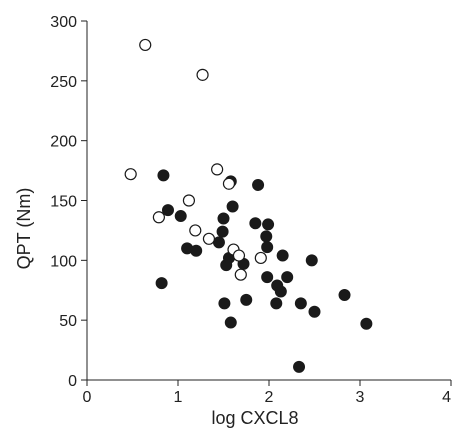 The height and width of the screenshot is (430, 452). Describe the element at coordinates (360, 397) in the screenshot. I see `x-tick-label: 3` at that location.